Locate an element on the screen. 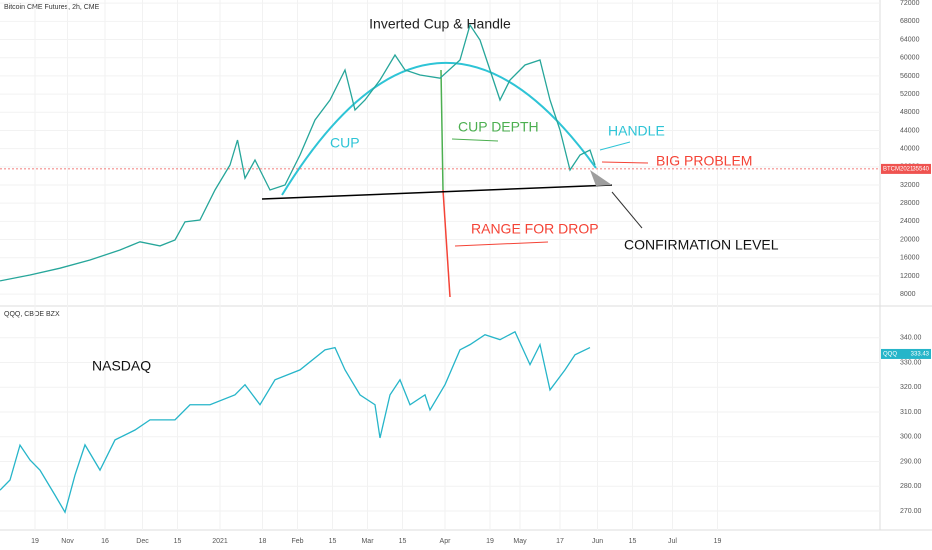 This screenshot has width=932, height=550. y-tick-label: 60000 is located at coordinates (910, 58).